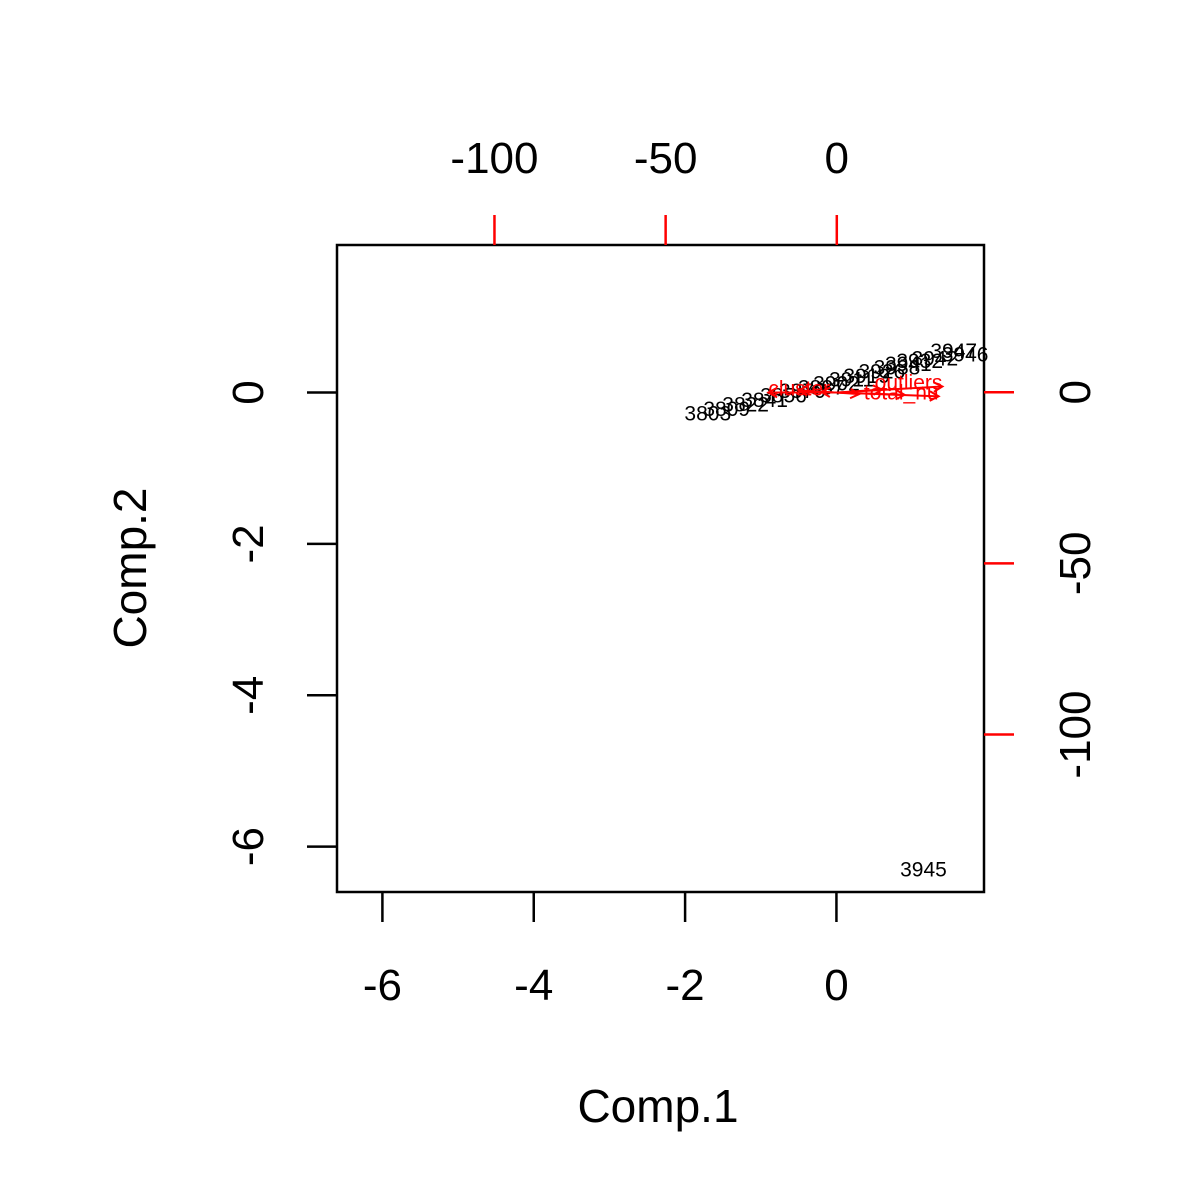  I want to click on x-tick-label: -4, so click(533, 985).